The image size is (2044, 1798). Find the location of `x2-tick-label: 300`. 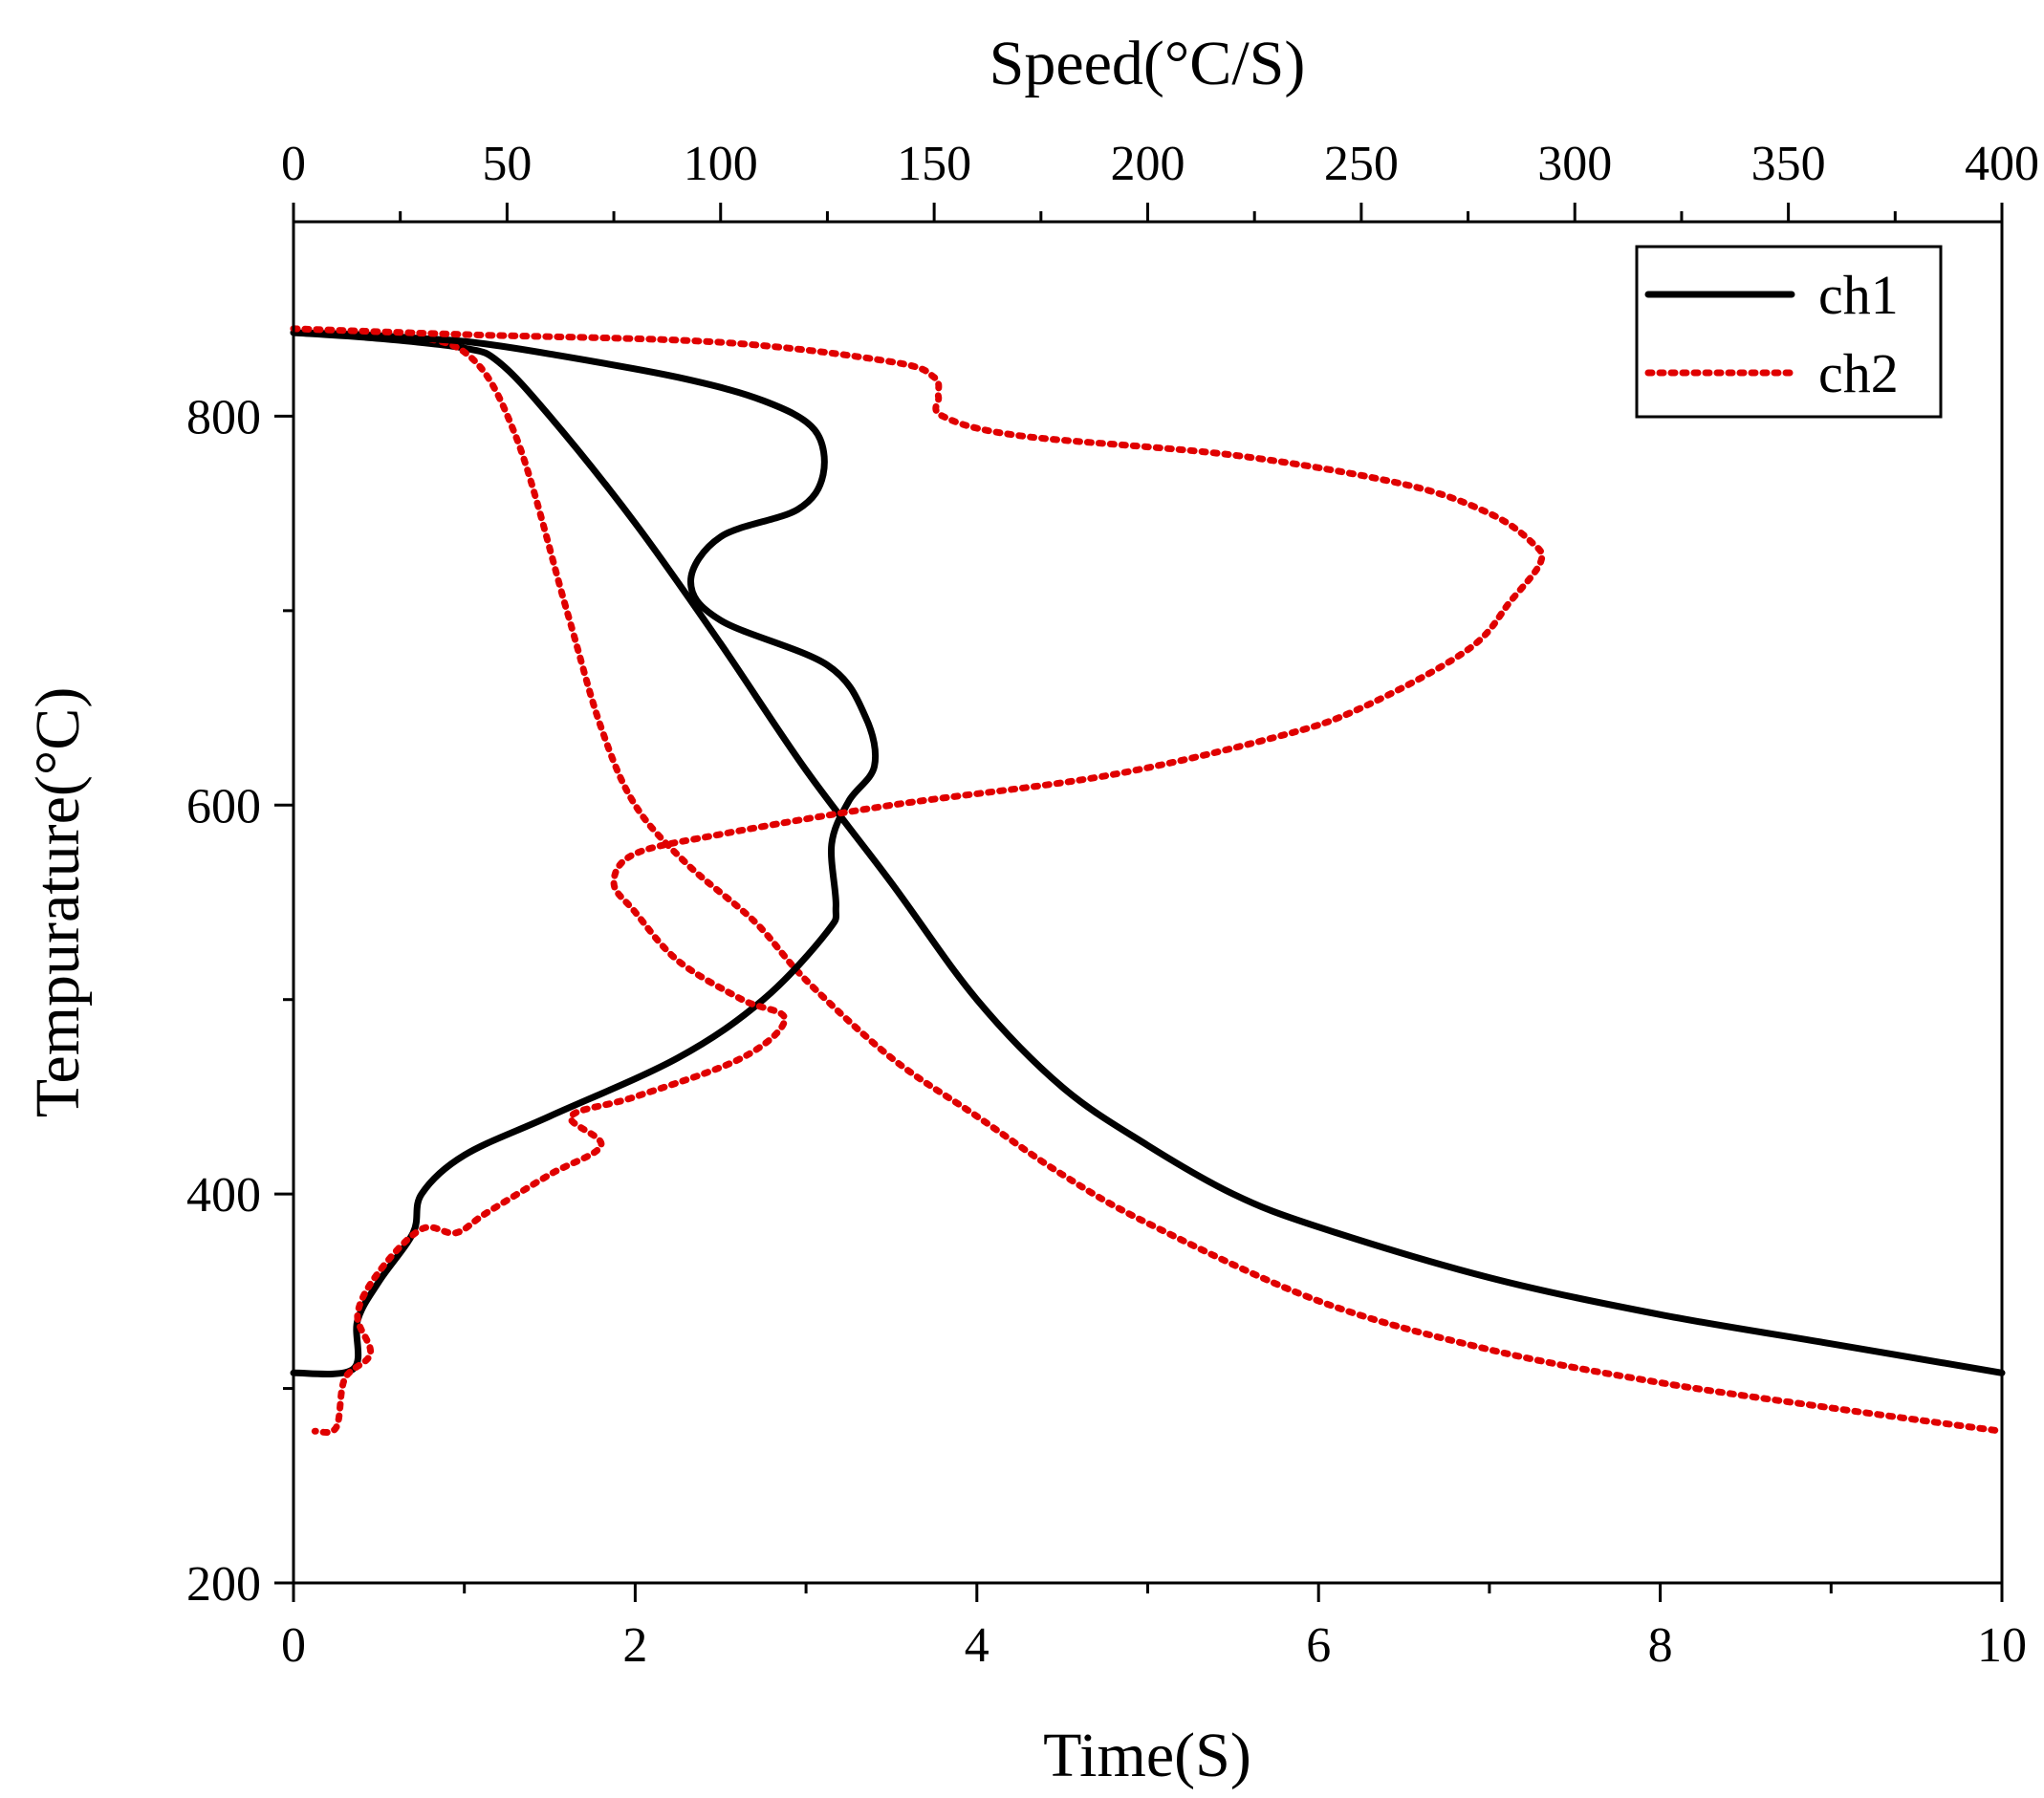

x2-tick-label: 300 is located at coordinates (1574, 164).